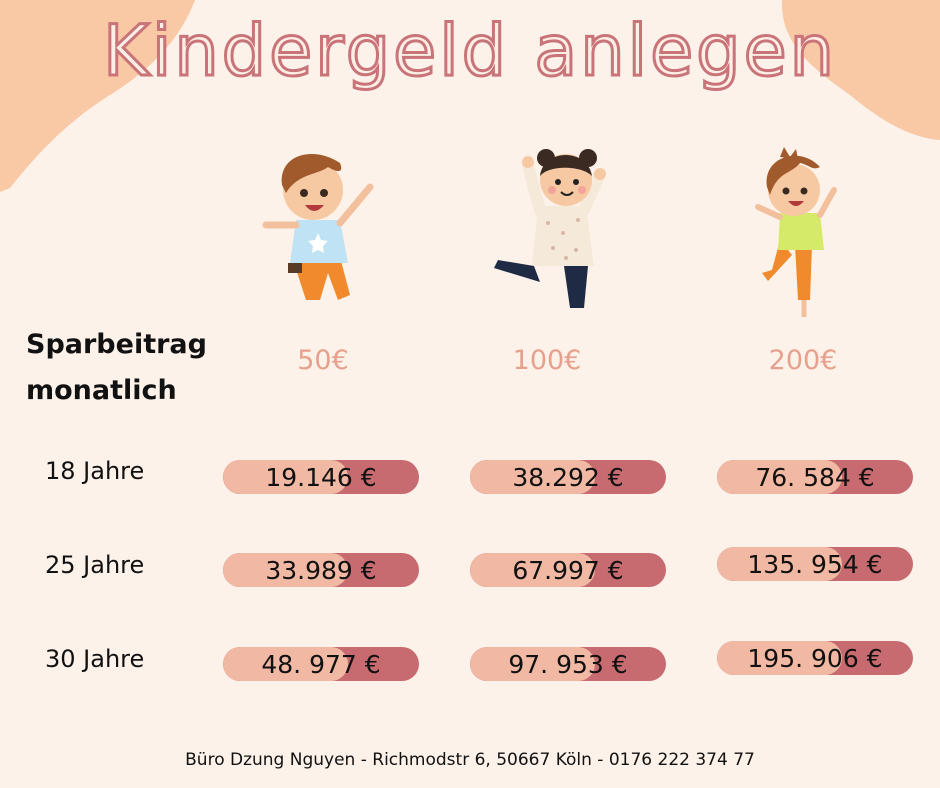  What do you see at coordinates (547, 360) in the screenshot?
I see `column-head-100: 100€` at bounding box center [547, 360].